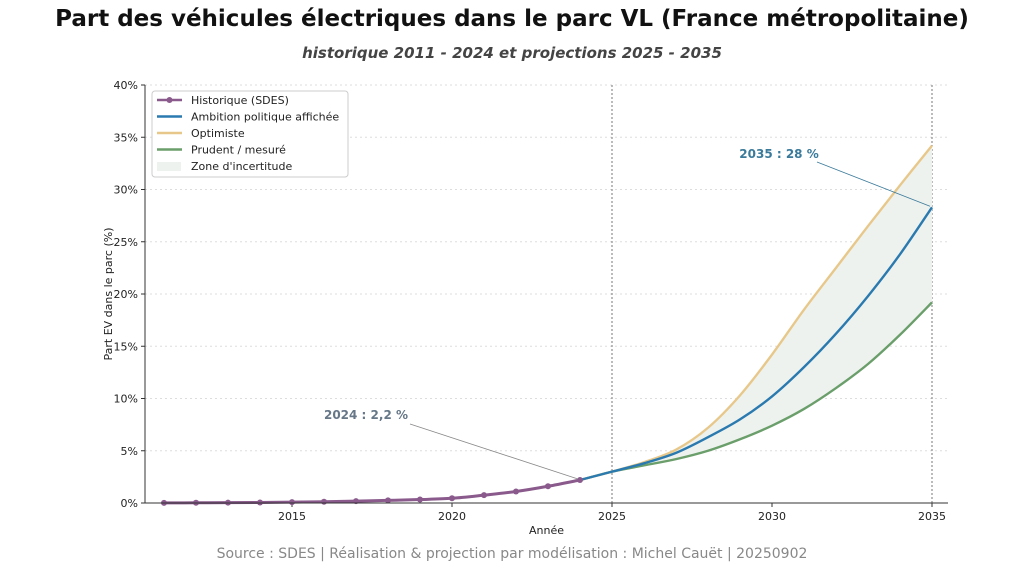 This screenshot has width=1024, height=576. Describe the element at coordinates (546, 530) in the screenshot. I see `x-axis-label: Année` at that location.